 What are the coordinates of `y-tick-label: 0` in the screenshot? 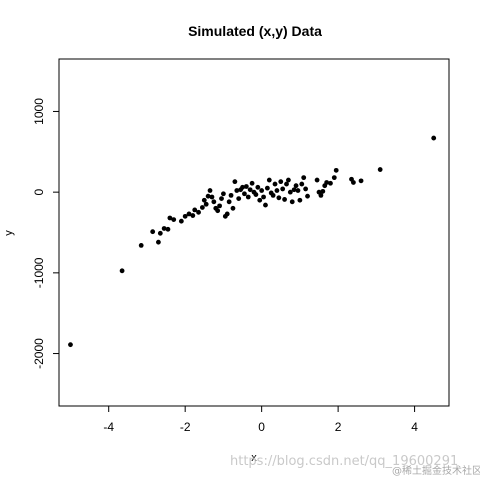 It's located at (39, 191).